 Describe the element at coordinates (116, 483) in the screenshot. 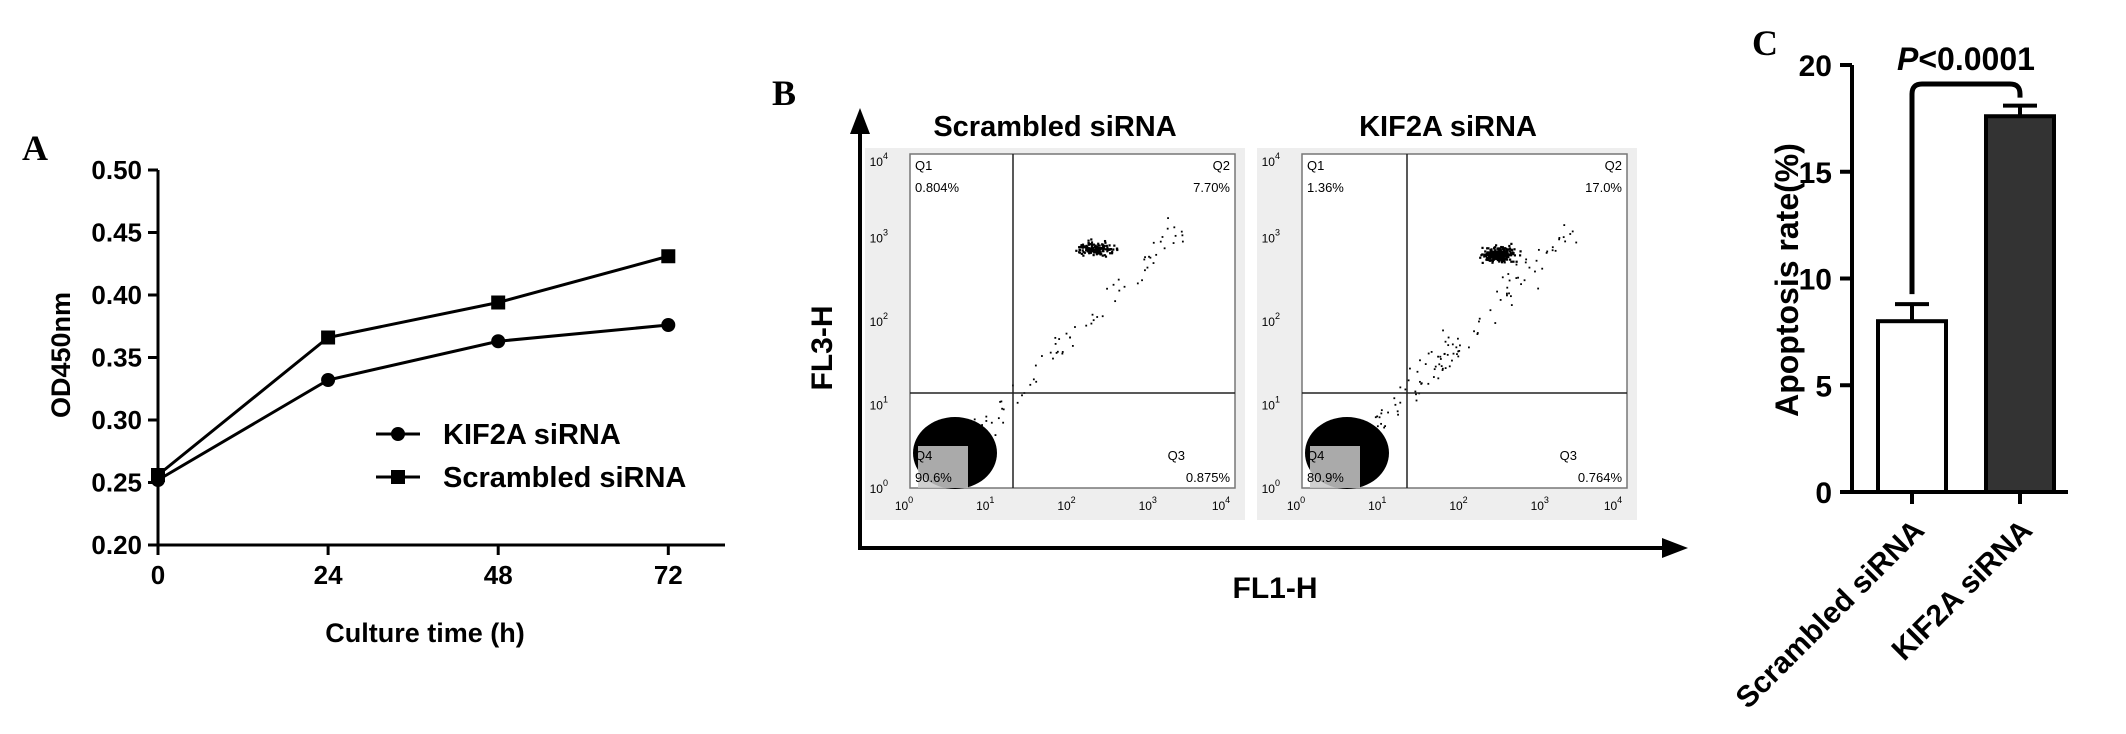

I see `y-tick-label: 0.25` at that location.